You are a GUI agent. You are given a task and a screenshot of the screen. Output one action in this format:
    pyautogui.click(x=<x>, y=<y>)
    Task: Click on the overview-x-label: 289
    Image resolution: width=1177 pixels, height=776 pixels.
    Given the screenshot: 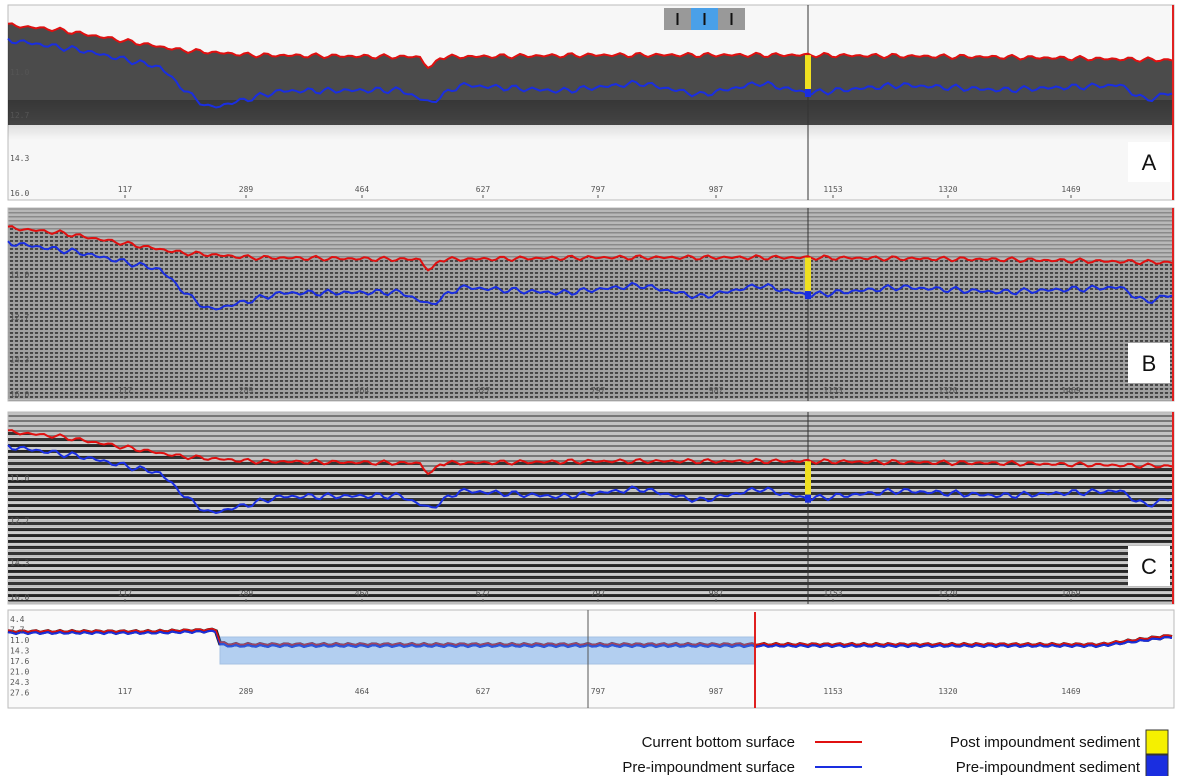 What is the action you would take?
    pyautogui.click(x=246, y=691)
    